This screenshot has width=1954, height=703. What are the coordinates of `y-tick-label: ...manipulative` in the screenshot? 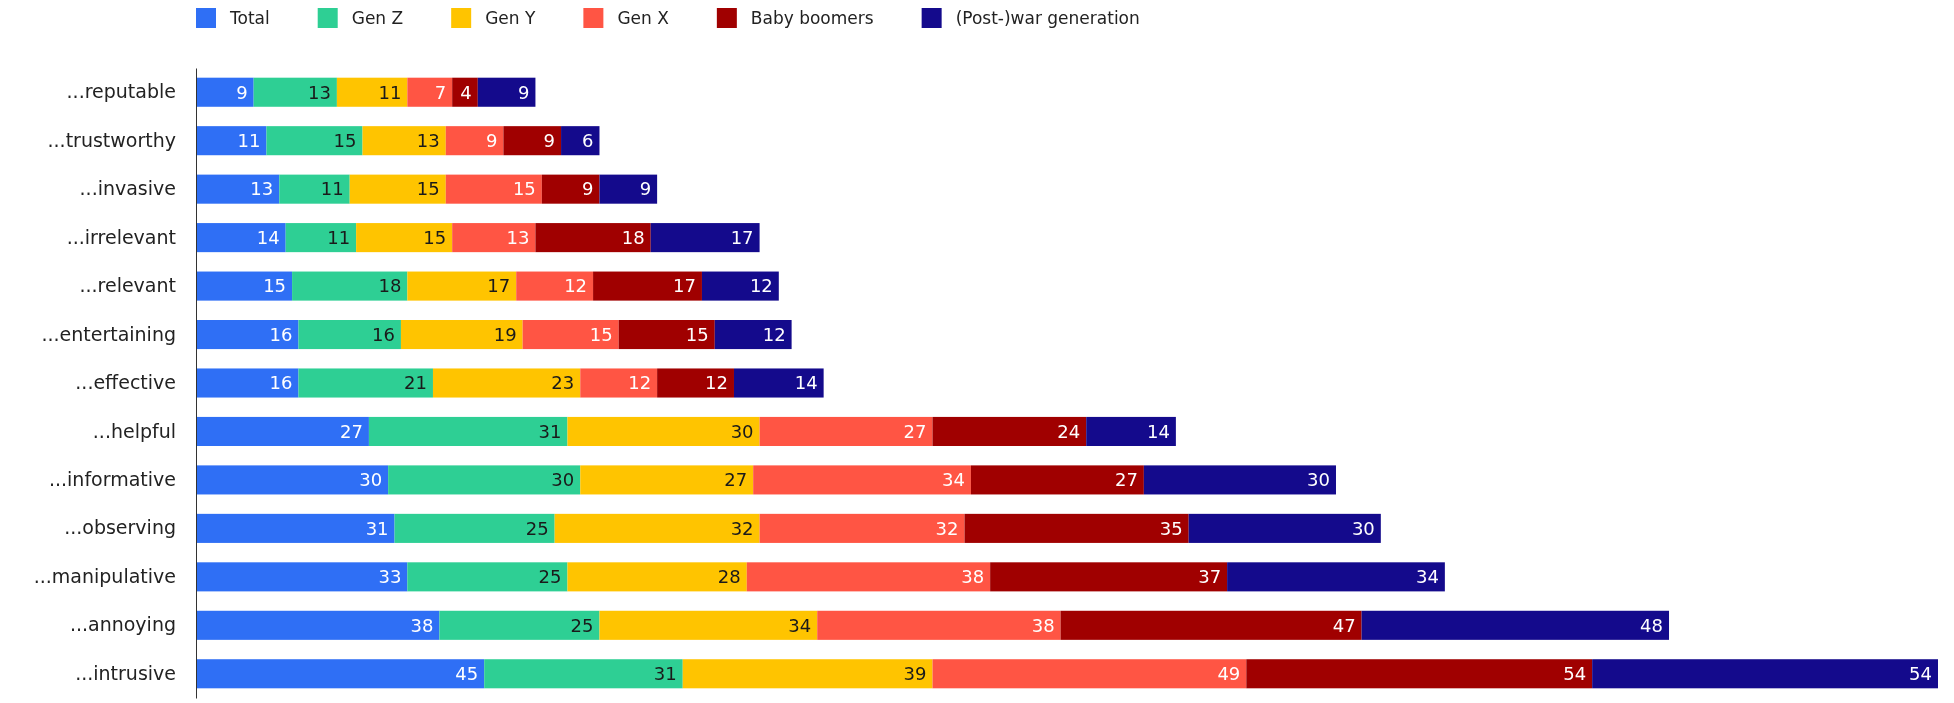 It's located at (104, 575).